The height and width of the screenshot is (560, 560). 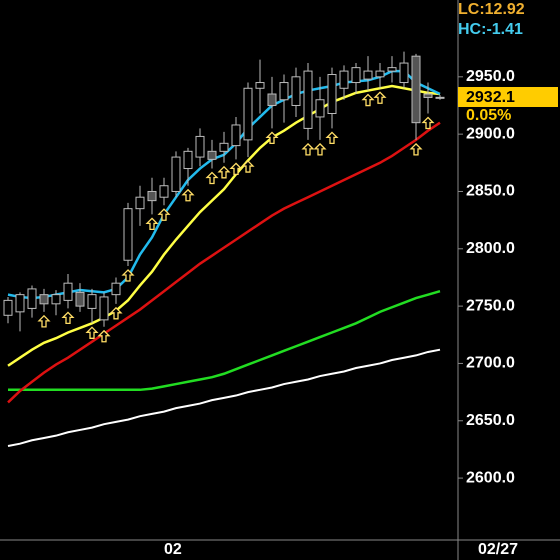 I want to click on y-tick-label: 2850.0, so click(x=490, y=191).